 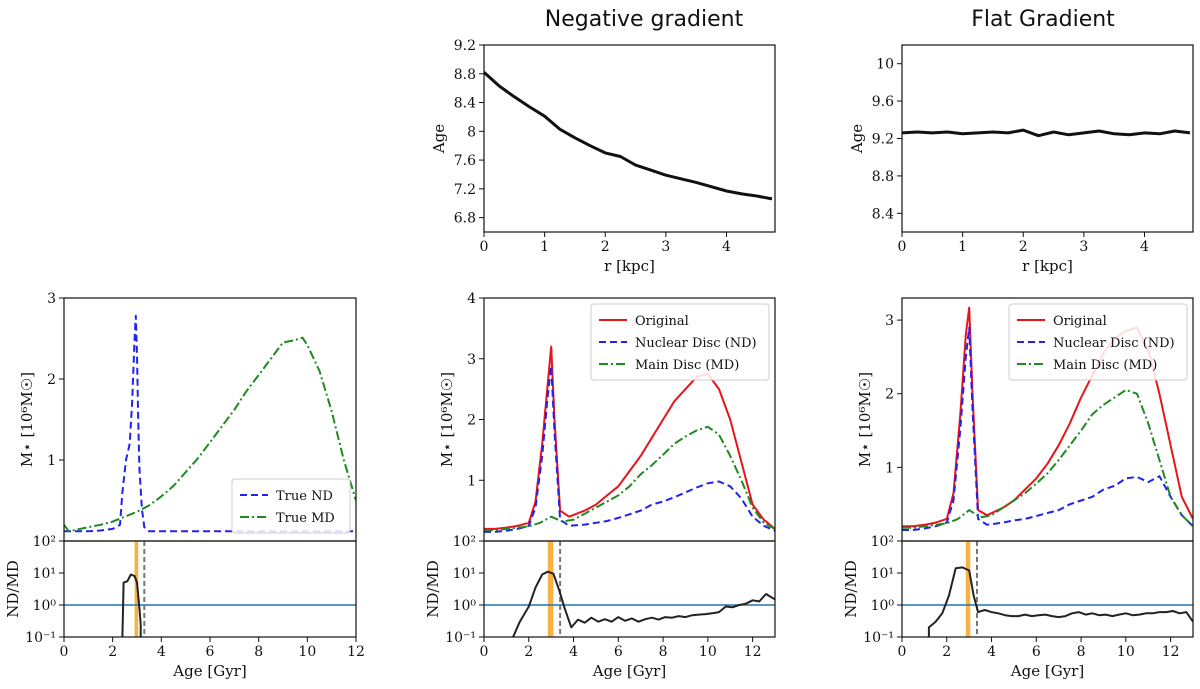 I want to click on chart-neg-age-profile: 6.8 7.2 7.6 8 8.4 8.8 9.2 0 1 2 3 4 r [kpc] Age, so click(x=603, y=156).